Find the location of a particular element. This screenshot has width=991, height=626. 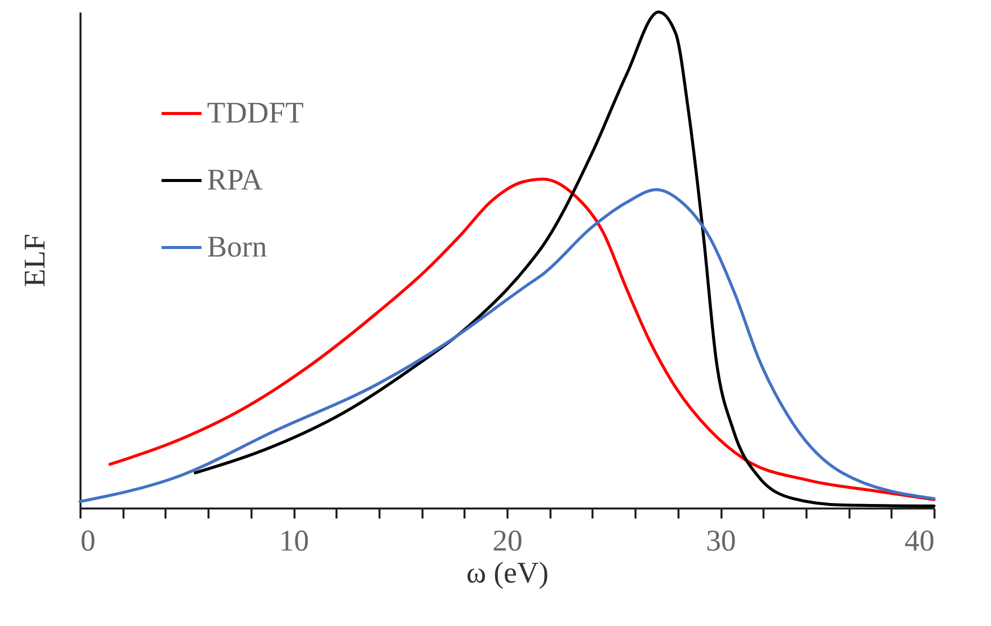

legend-label: RPA is located at coordinates (235, 180).